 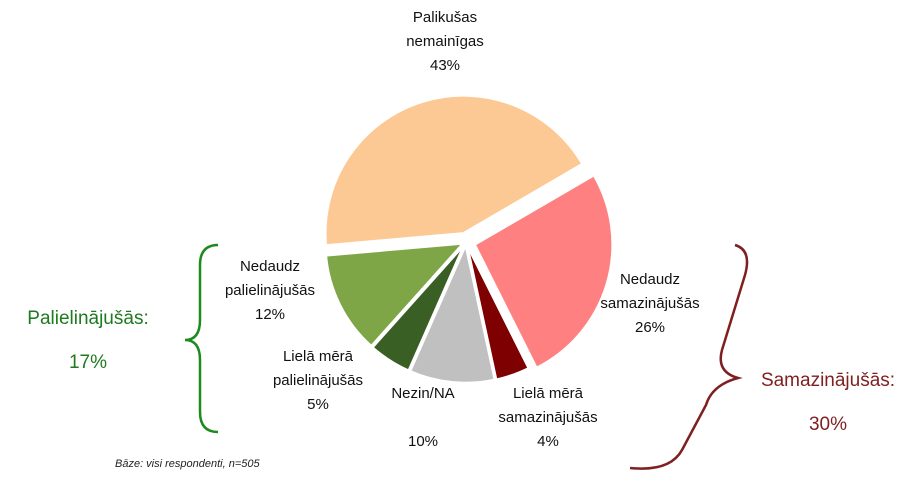 What do you see at coordinates (689, 356) in the screenshot?
I see `brace-decrease` at bounding box center [689, 356].